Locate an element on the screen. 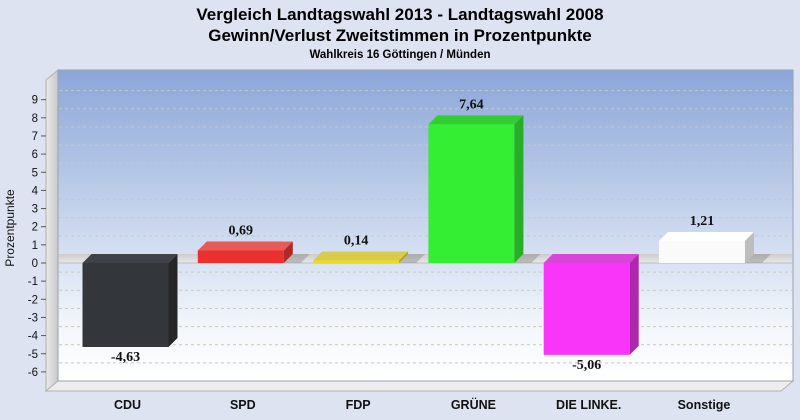 This screenshot has height=420, width=800. y-tick-label: -3 is located at coordinates (33, 318).